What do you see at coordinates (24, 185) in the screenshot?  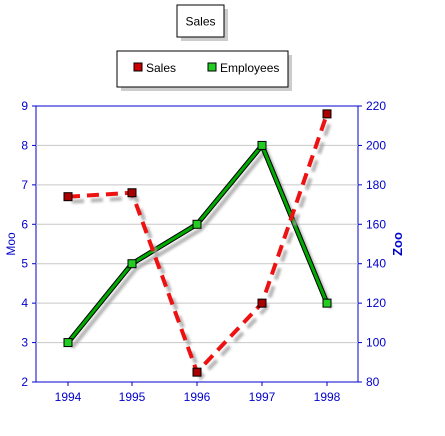 I see `y-left-tick-label: 7` at bounding box center [24, 185].